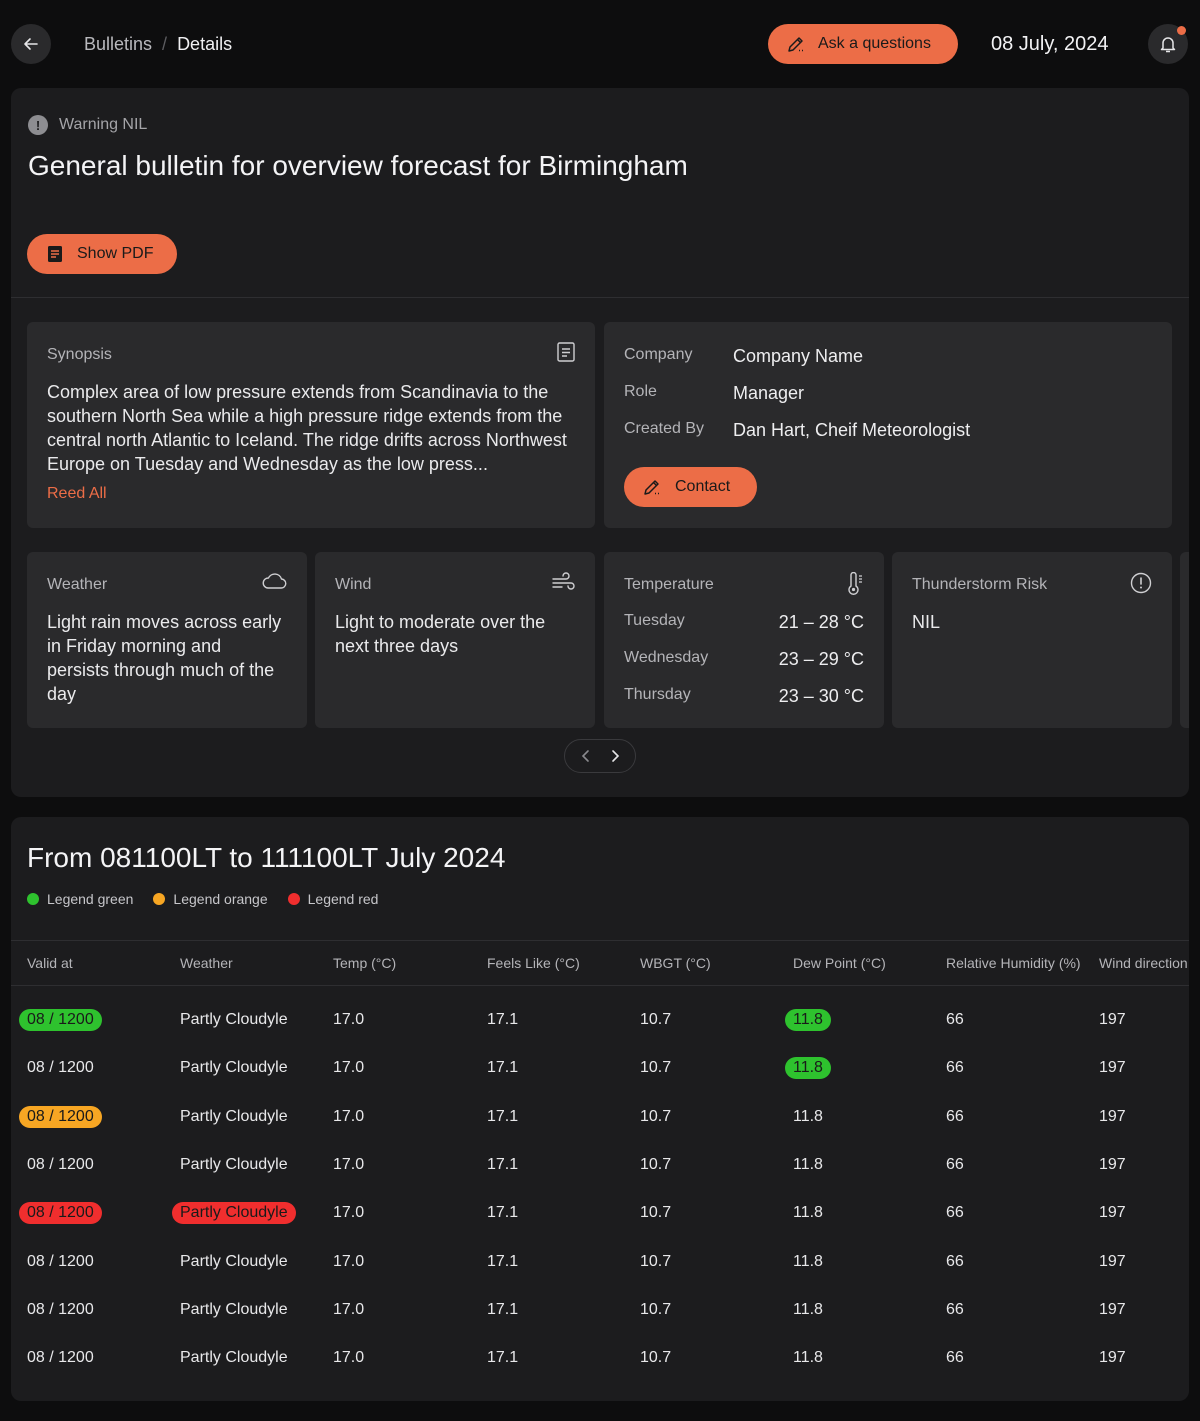 This screenshot has height=1421, width=1200. Describe the element at coordinates (1032, 640) in the screenshot. I see `thunderstorm-card: Thunderstorm Risk NIL` at that location.